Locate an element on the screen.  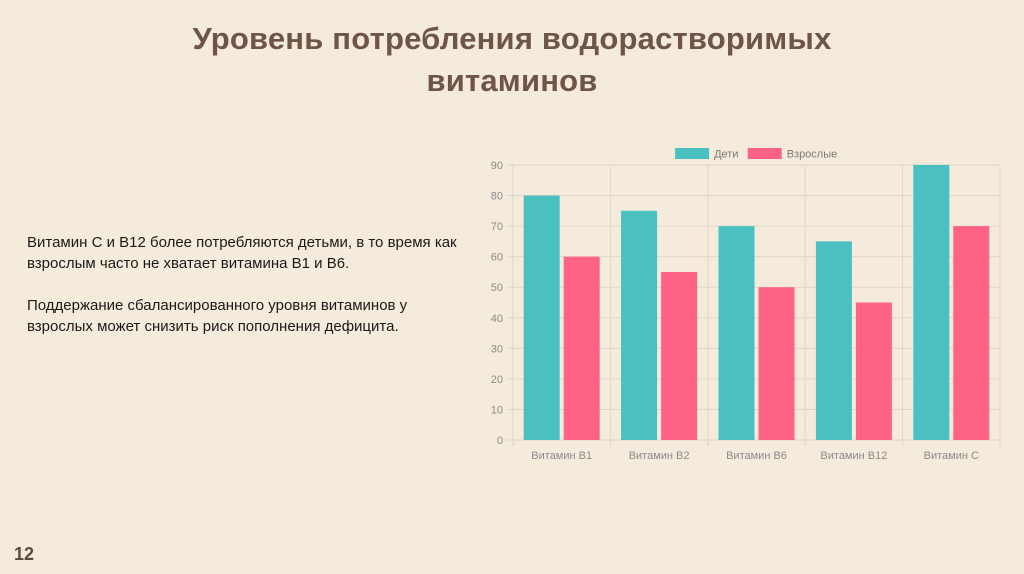
y-tick-label: 10 is located at coordinates (497, 410).